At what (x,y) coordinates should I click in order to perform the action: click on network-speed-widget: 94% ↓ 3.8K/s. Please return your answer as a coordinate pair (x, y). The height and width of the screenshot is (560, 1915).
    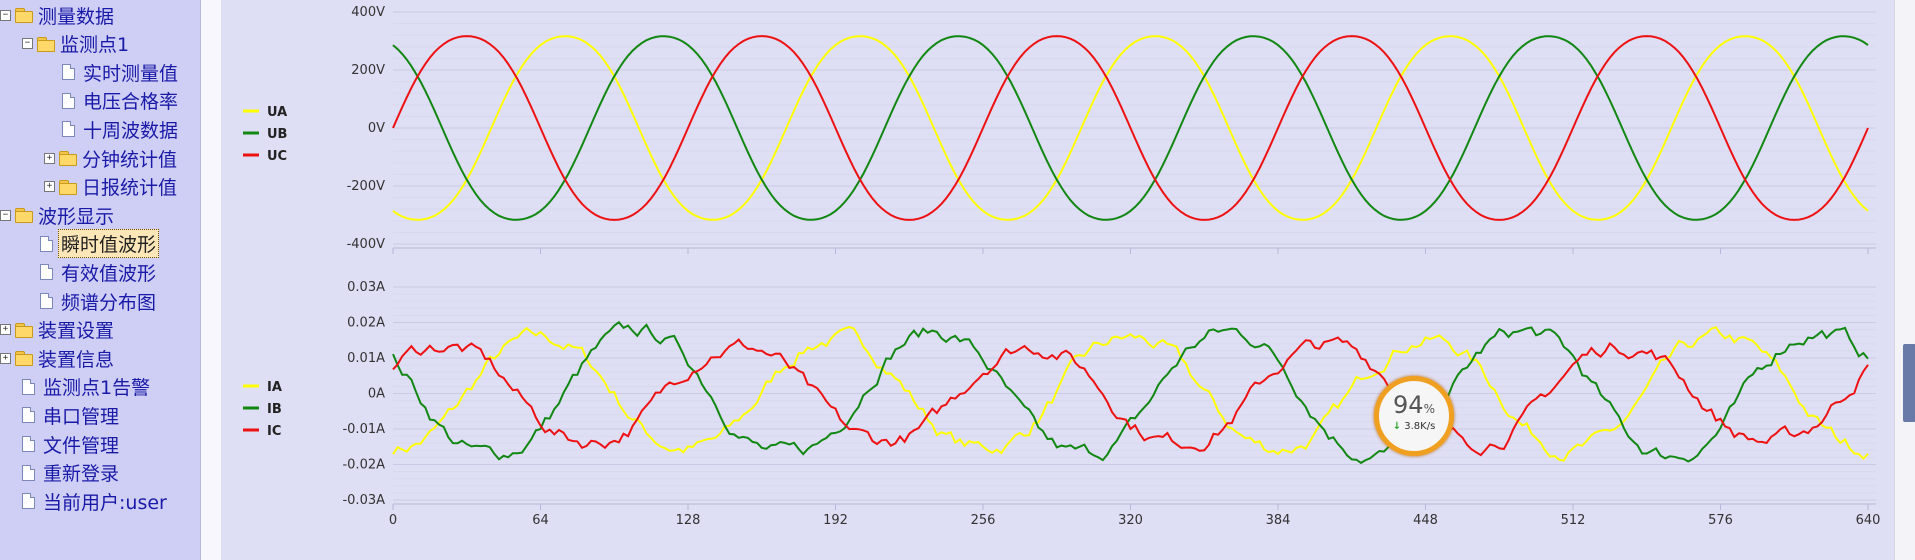
    Looking at the image, I should click on (1414, 416).